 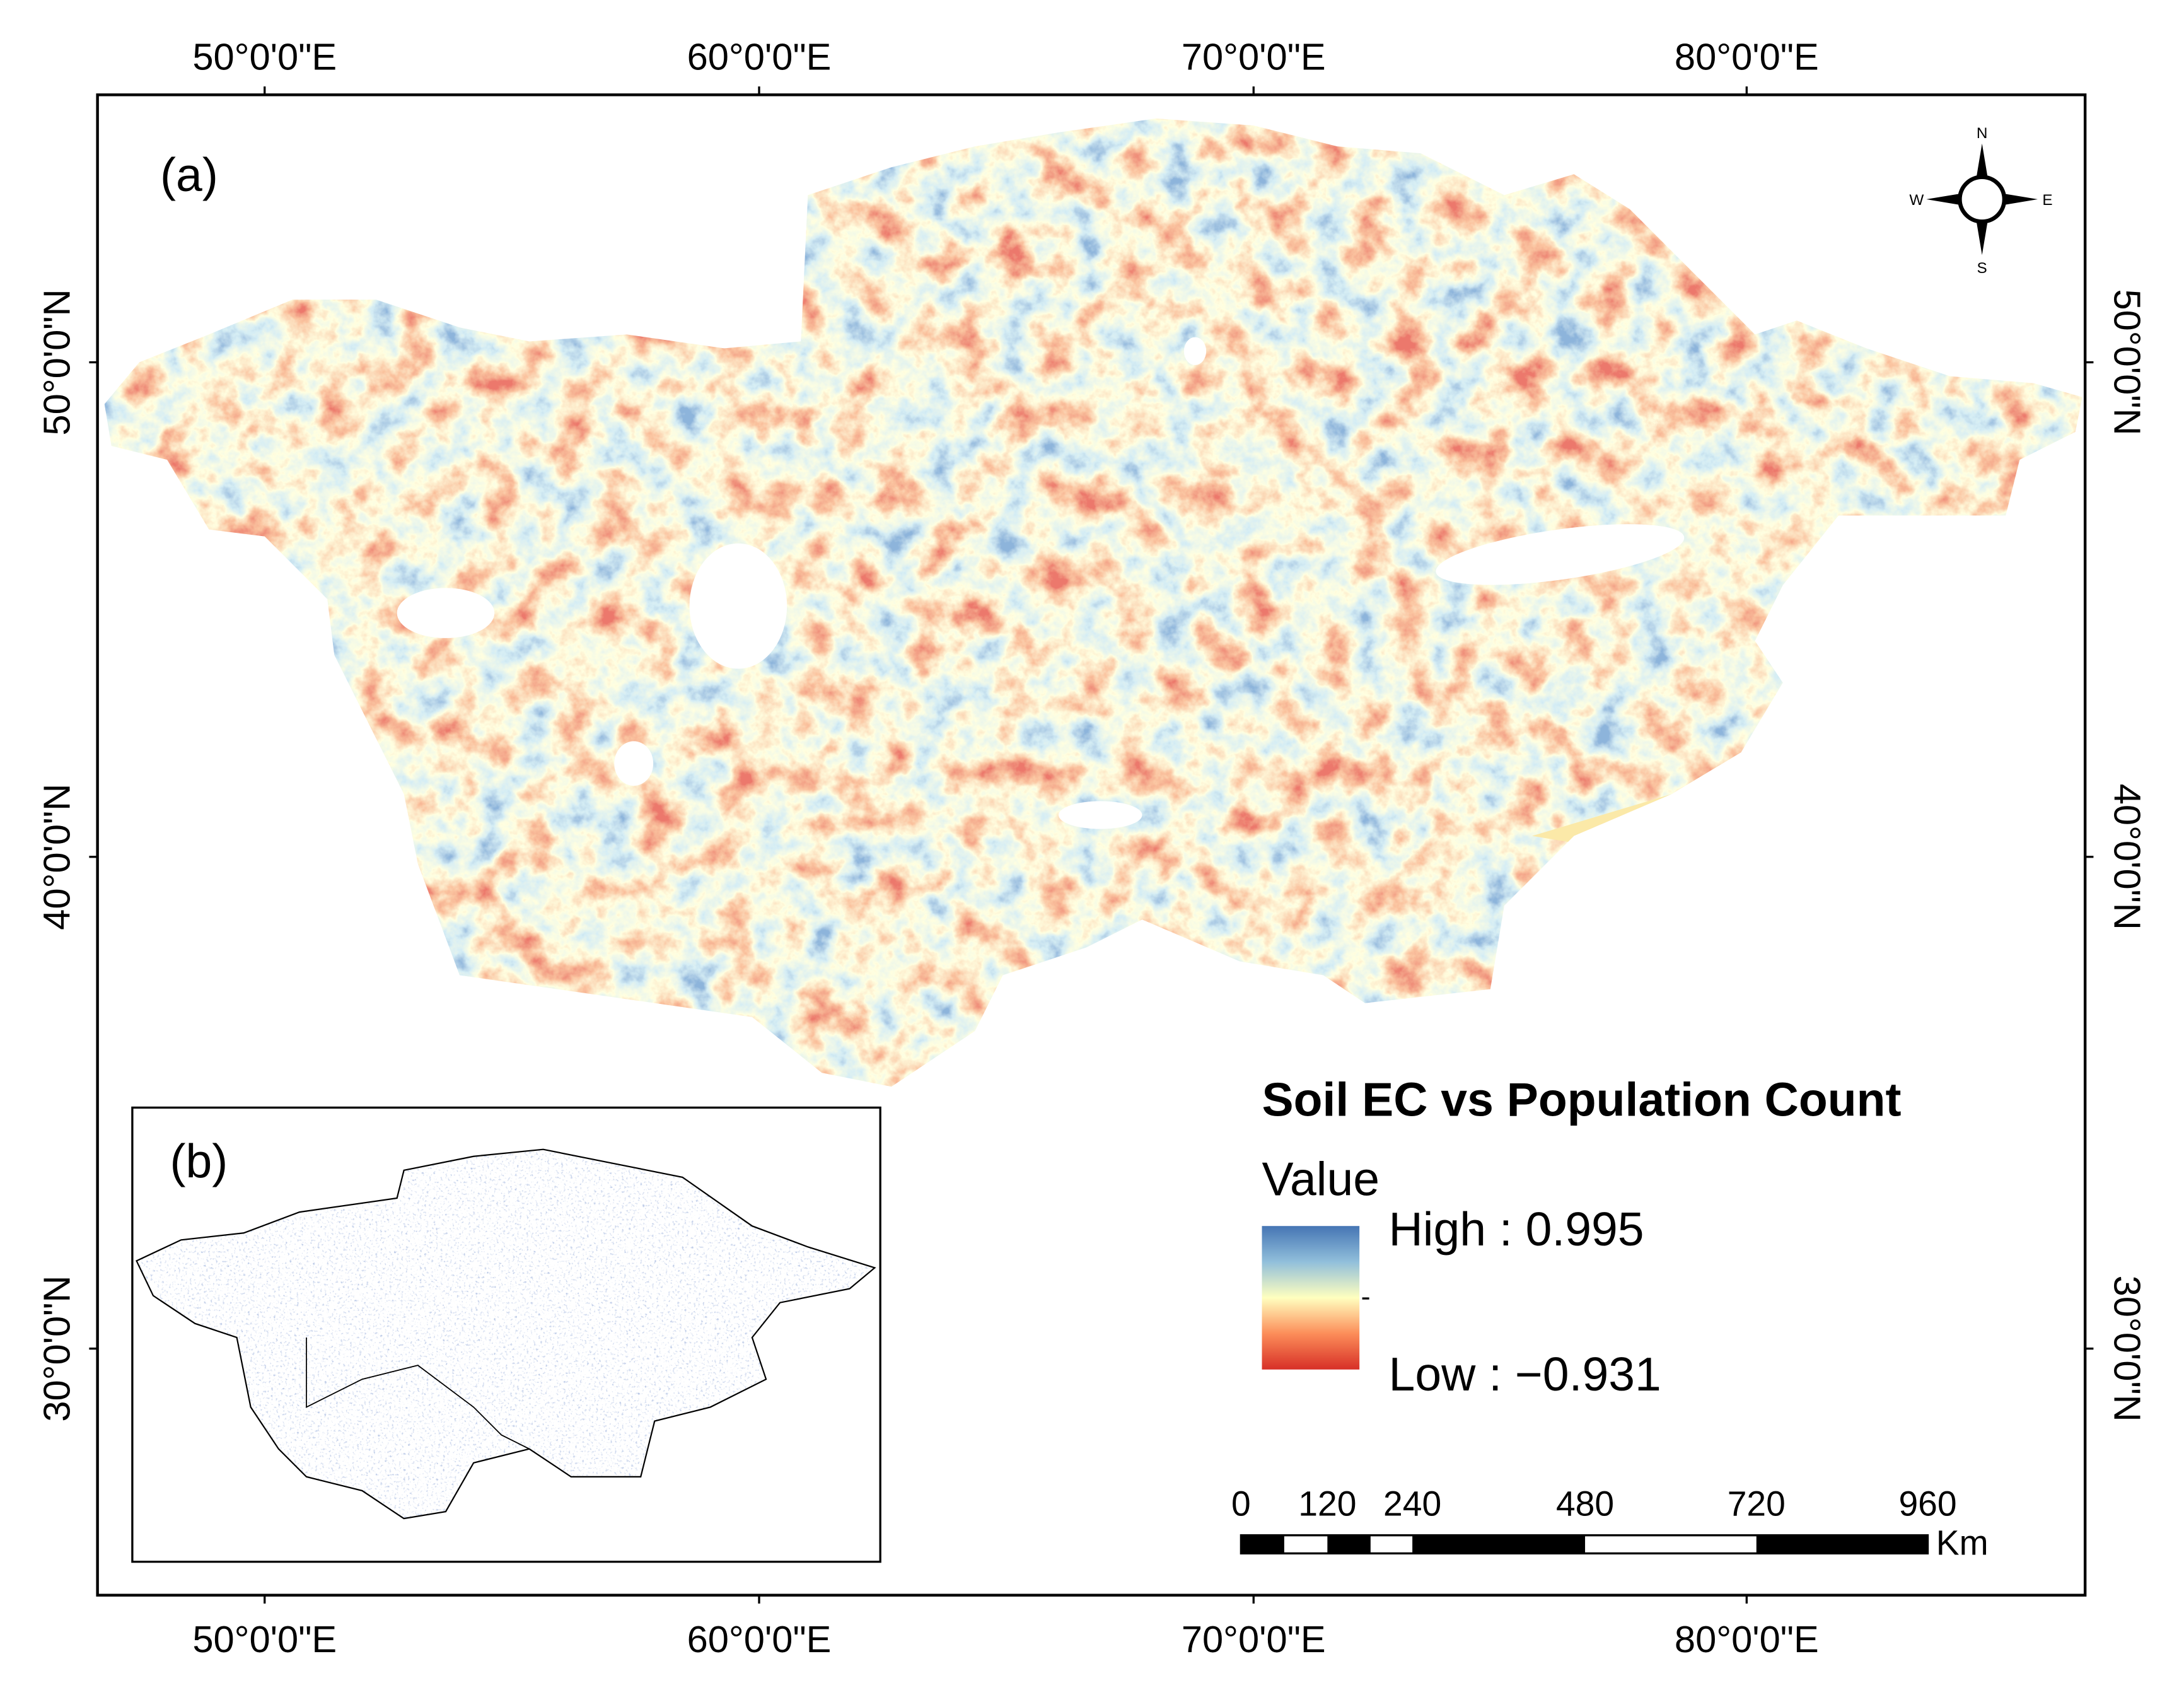 I want to click on inset-outline, so click(x=506, y=1334).